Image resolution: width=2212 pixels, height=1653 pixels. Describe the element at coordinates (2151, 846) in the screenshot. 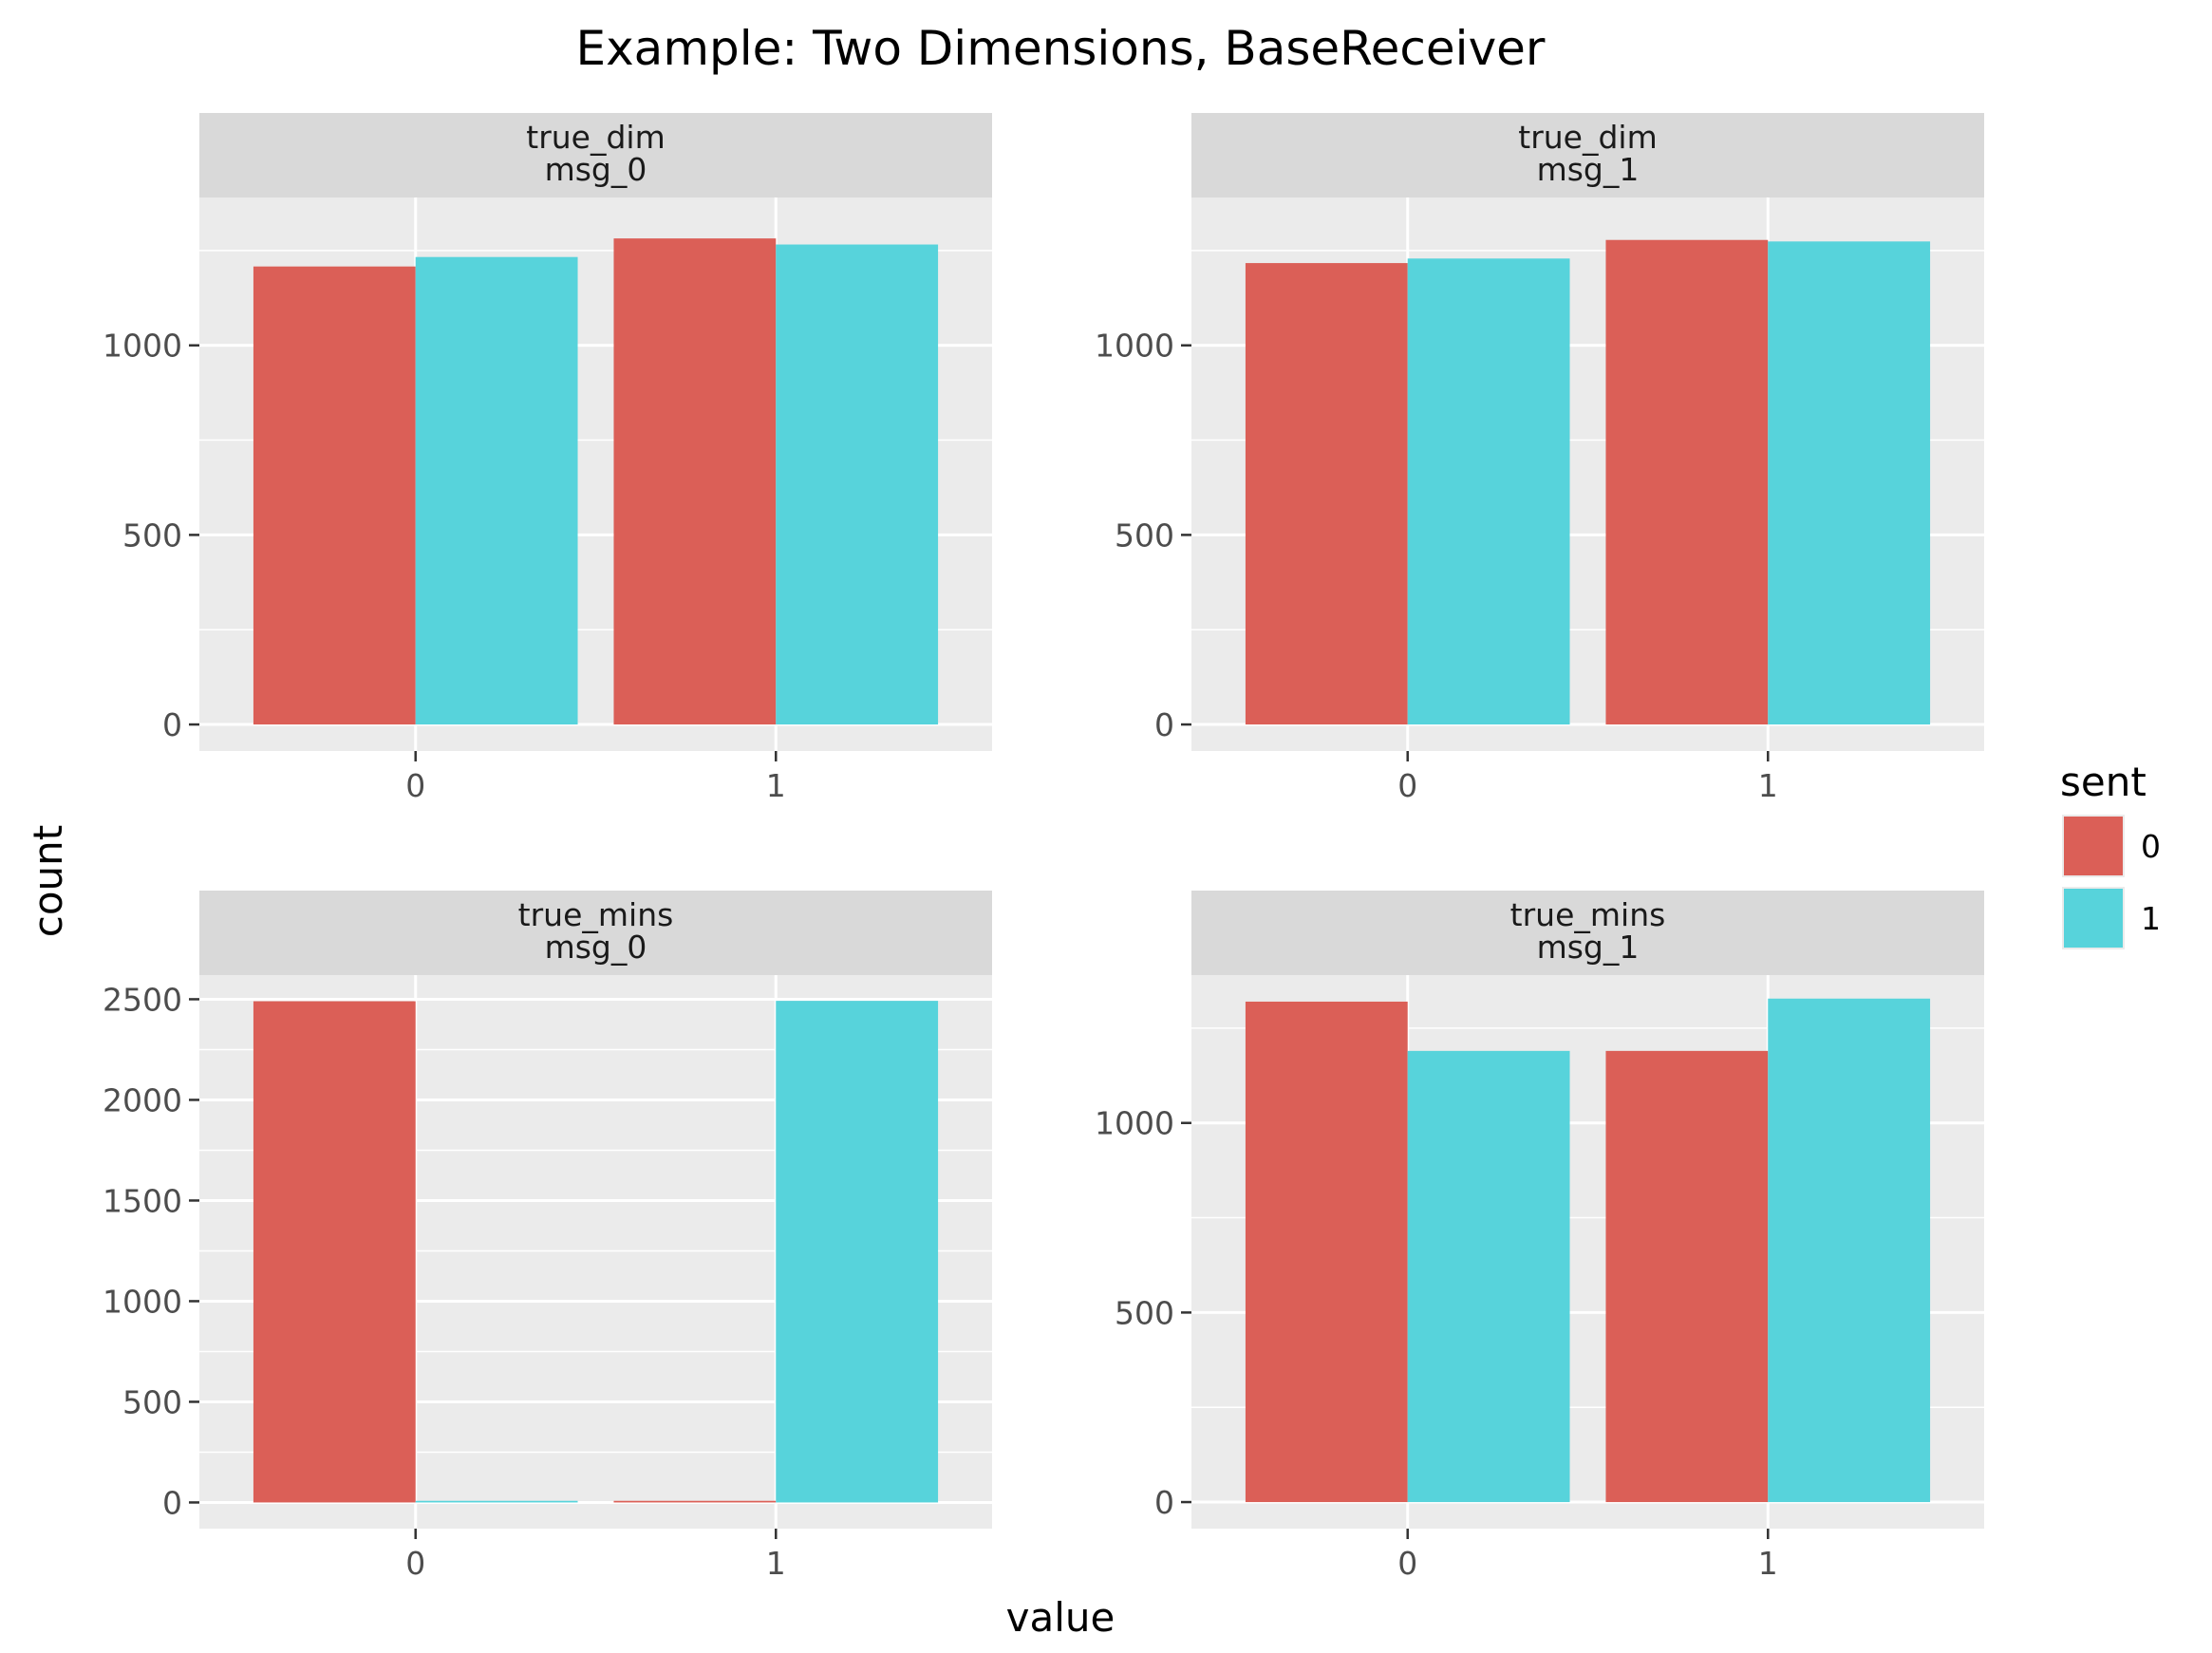

I see `legend-label: 0` at that location.